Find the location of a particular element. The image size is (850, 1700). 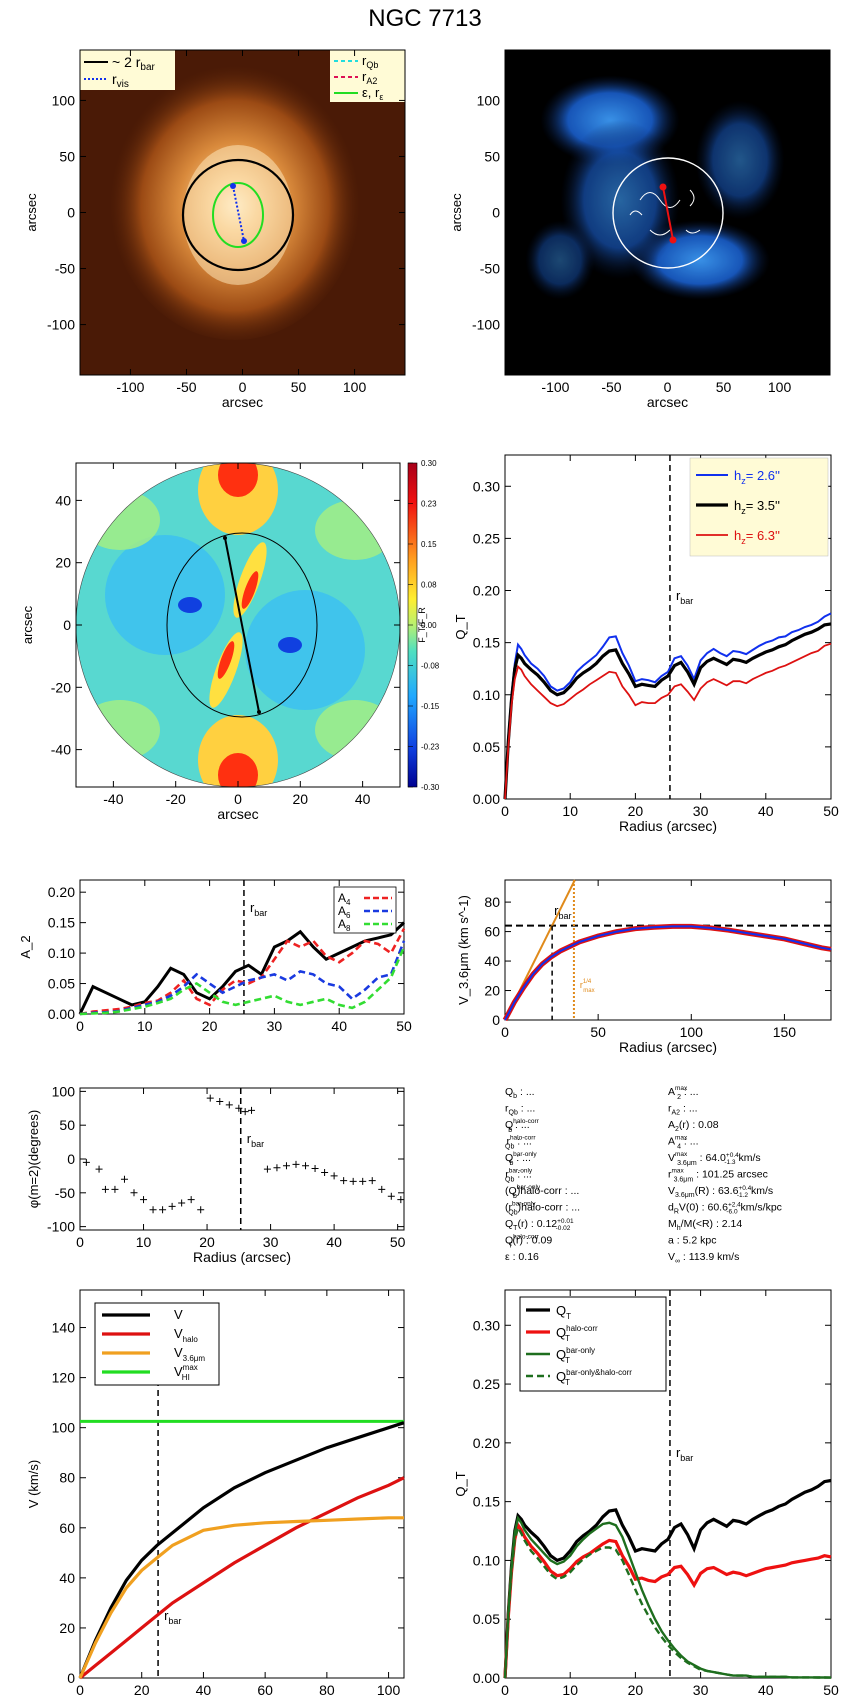

qt-series-line is located at coordinates (668, 706).